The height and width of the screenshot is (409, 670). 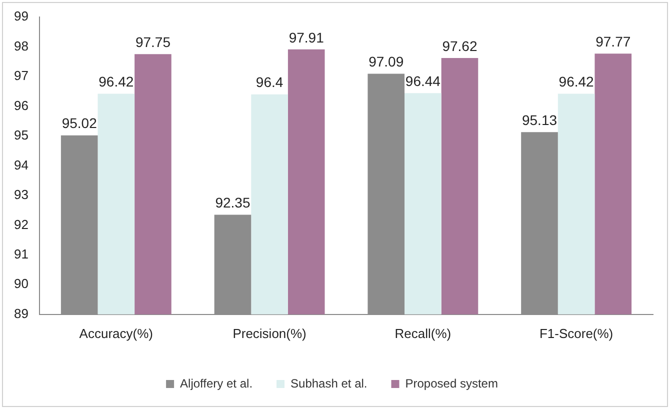 What do you see at coordinates (576, 333) in the screenshot?
I see `x-tick-label: F1-Score(%)` at bounding box center [576, 333].